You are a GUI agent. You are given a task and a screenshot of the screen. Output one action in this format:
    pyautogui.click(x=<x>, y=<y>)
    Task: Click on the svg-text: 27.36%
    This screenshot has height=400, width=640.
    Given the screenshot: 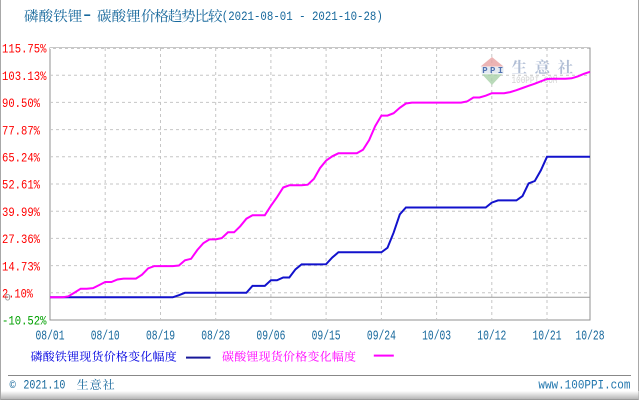 What is the action you would take?
    pyautogui.click(x=21, y=239)
    